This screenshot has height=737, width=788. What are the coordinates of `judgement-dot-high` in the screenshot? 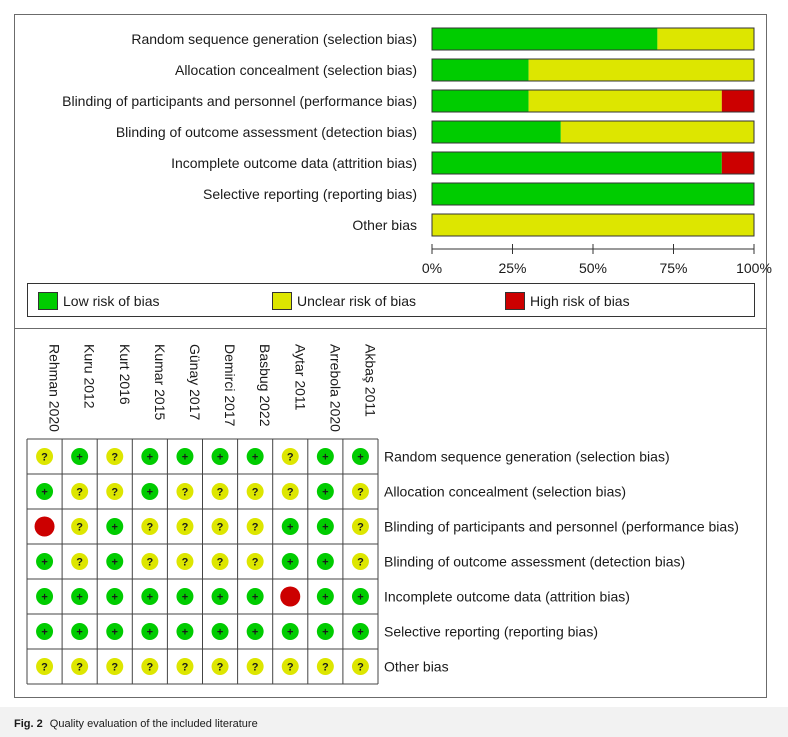 It's located at (44, 526).